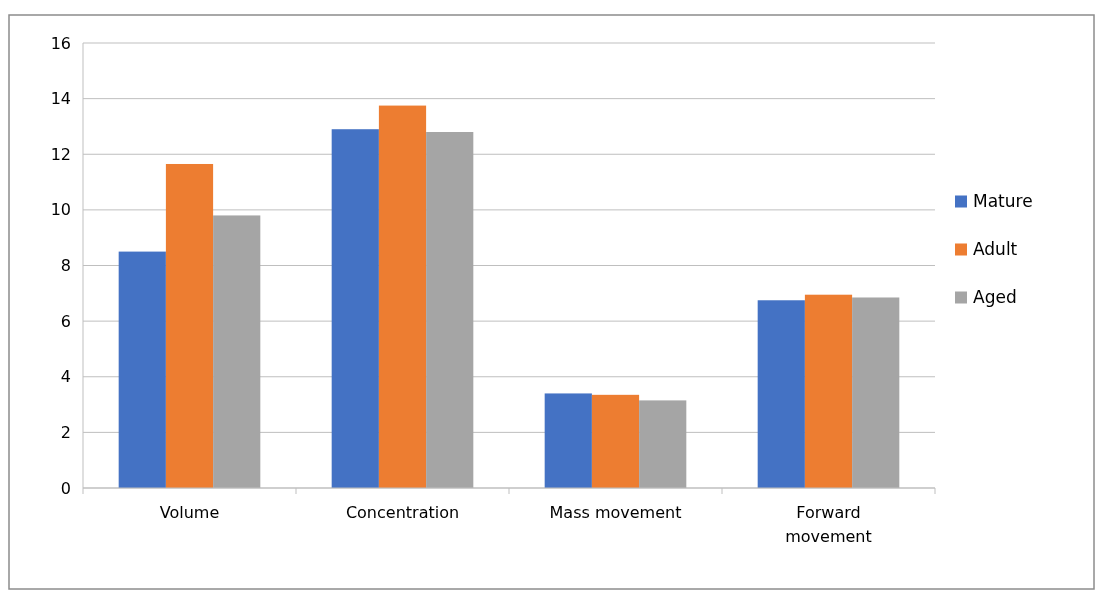 This screenshot has height=594, width=1102. I want to click on legend-label: Adult, so click(995, 249).